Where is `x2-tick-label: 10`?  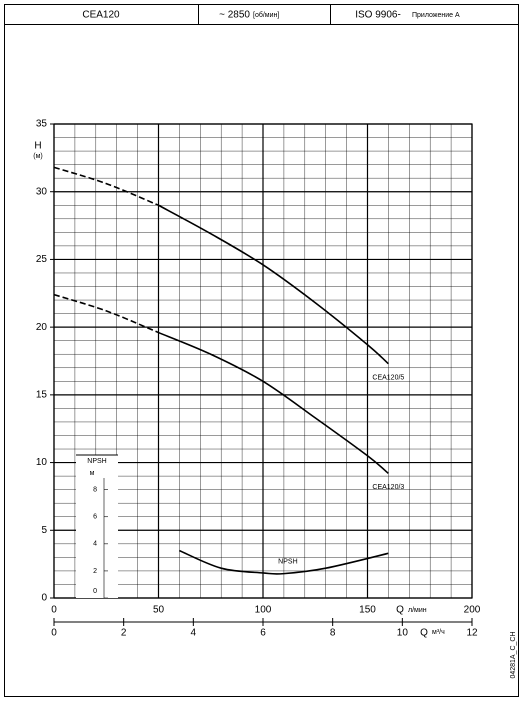
x2-tick-label: 10 is located at coordinates (403, 633).